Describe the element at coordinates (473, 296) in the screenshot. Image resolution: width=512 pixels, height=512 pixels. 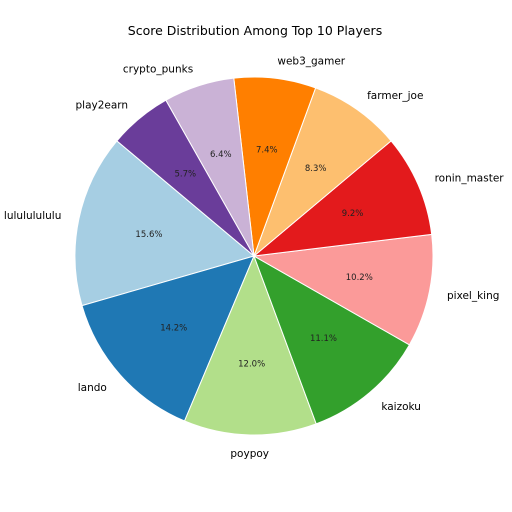
I see `slice-label: pixel_king` at that location.